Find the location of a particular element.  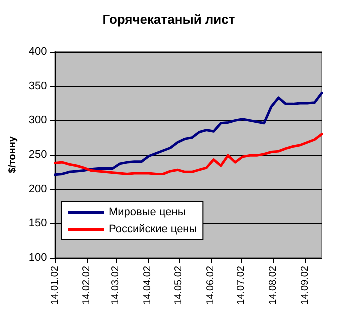

x-tick-label: 14.02.02 is located at coordinates (87, 285).